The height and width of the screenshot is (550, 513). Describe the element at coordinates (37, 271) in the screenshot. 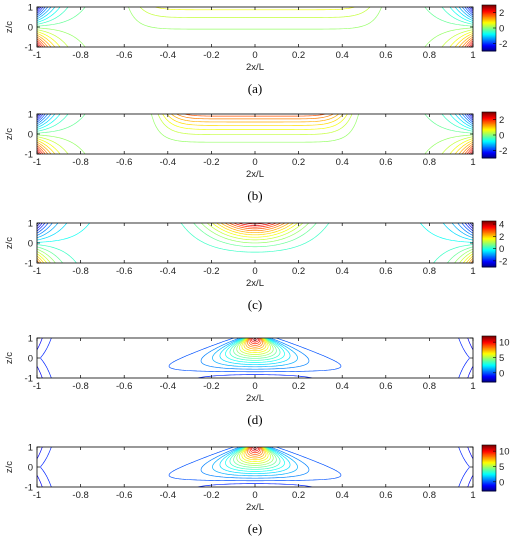

I see `x-tick-label: -1` at that location.